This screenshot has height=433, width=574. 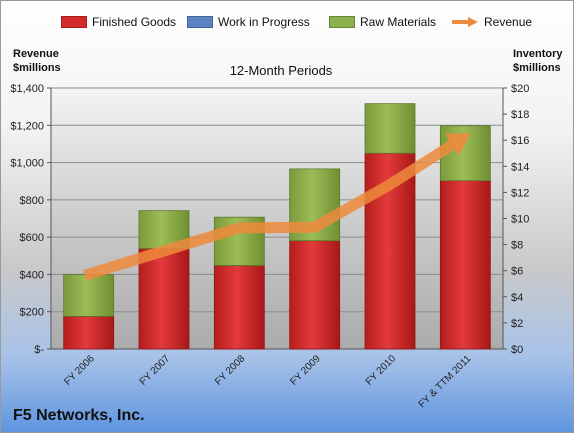 What do you see at coordinates (342, 22) in the screenshot?
I see `legend-swatch-raw-materials` at bounding box center [342, 22].